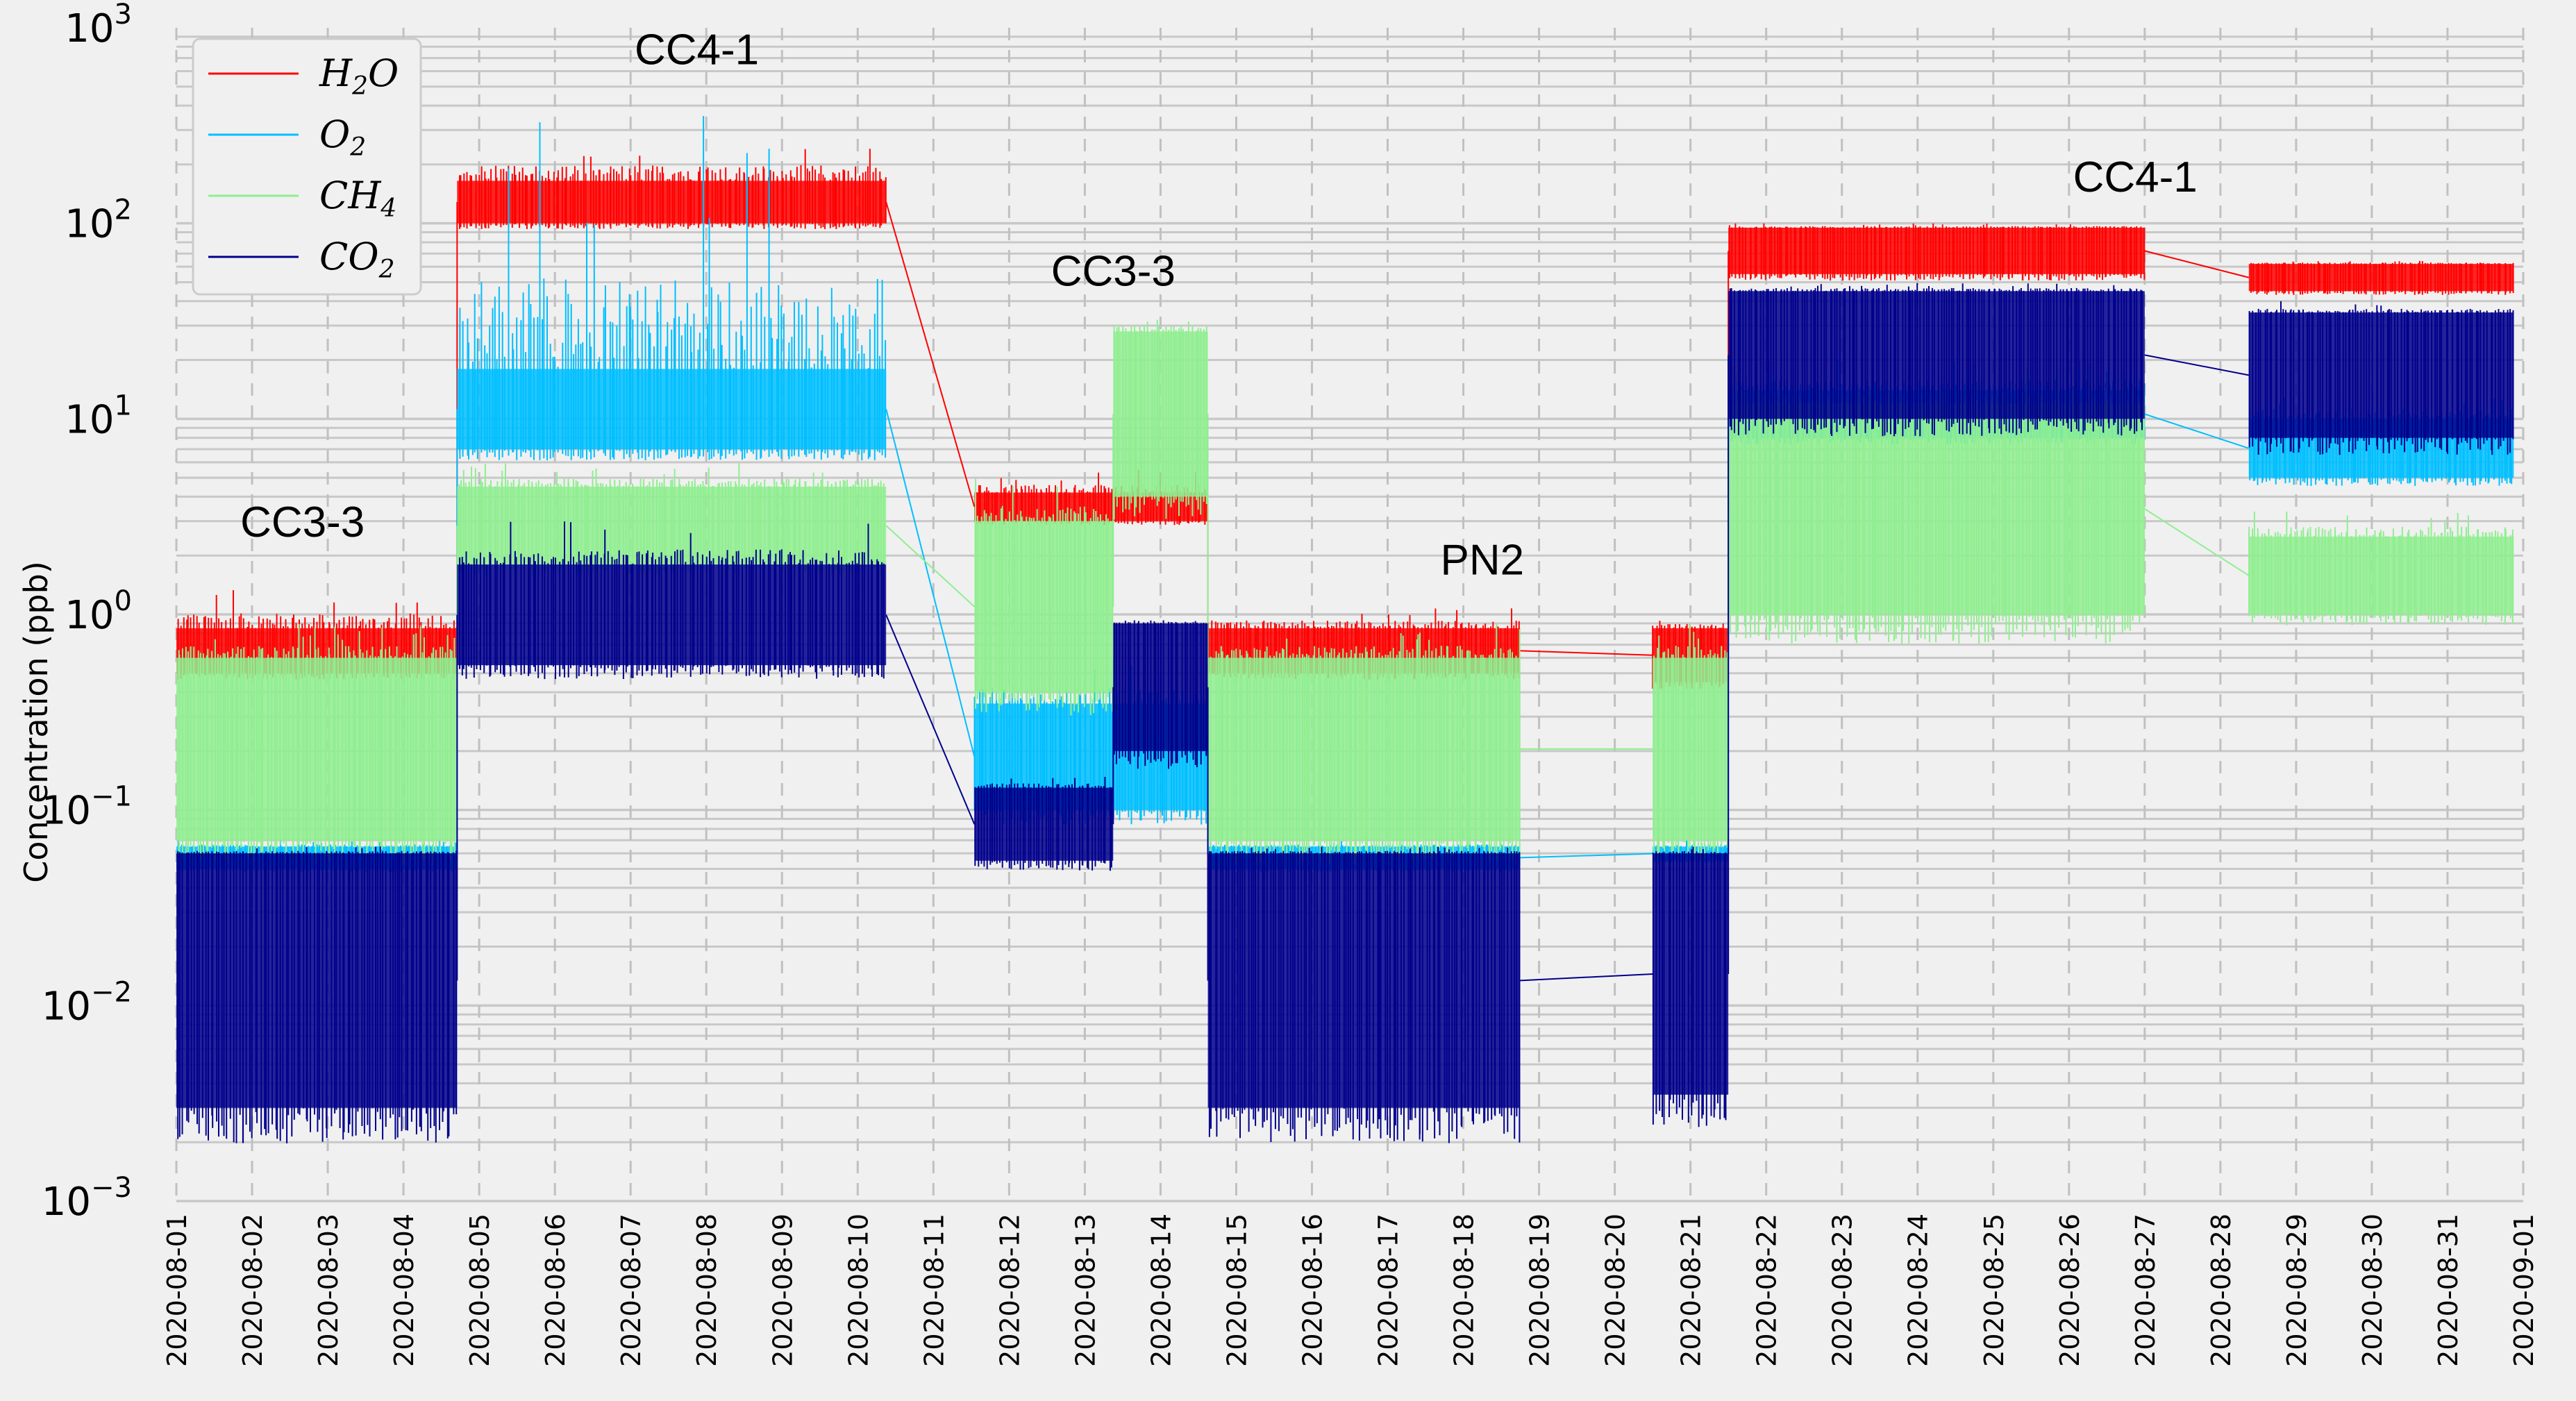 This screenshot has height=1401, width=2576. What do you see at coordinates (328, 1290) in the screenshot?
I see `x-tick-label: 2020-08-03` at bounding box center [328, 1290].